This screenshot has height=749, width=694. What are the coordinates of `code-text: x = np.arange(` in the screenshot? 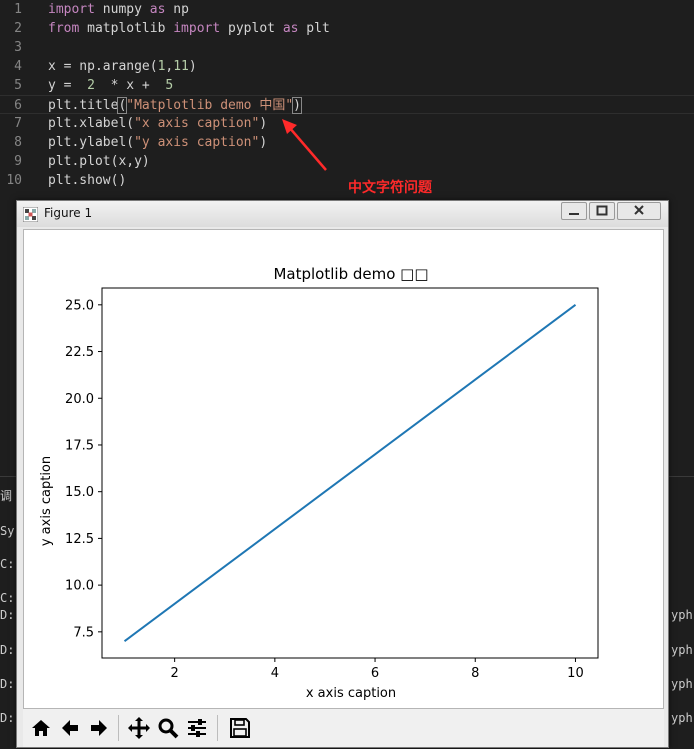 It's located at (103, 66).